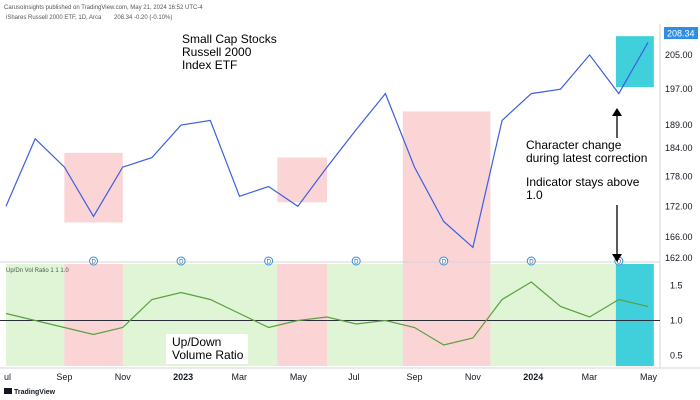 The width and height of the screenshot is (700, 400). Describe the element at coordinates (208, 355) in the screenshot. I see `ratio-label-line-2: Volume Ratio` at that location.